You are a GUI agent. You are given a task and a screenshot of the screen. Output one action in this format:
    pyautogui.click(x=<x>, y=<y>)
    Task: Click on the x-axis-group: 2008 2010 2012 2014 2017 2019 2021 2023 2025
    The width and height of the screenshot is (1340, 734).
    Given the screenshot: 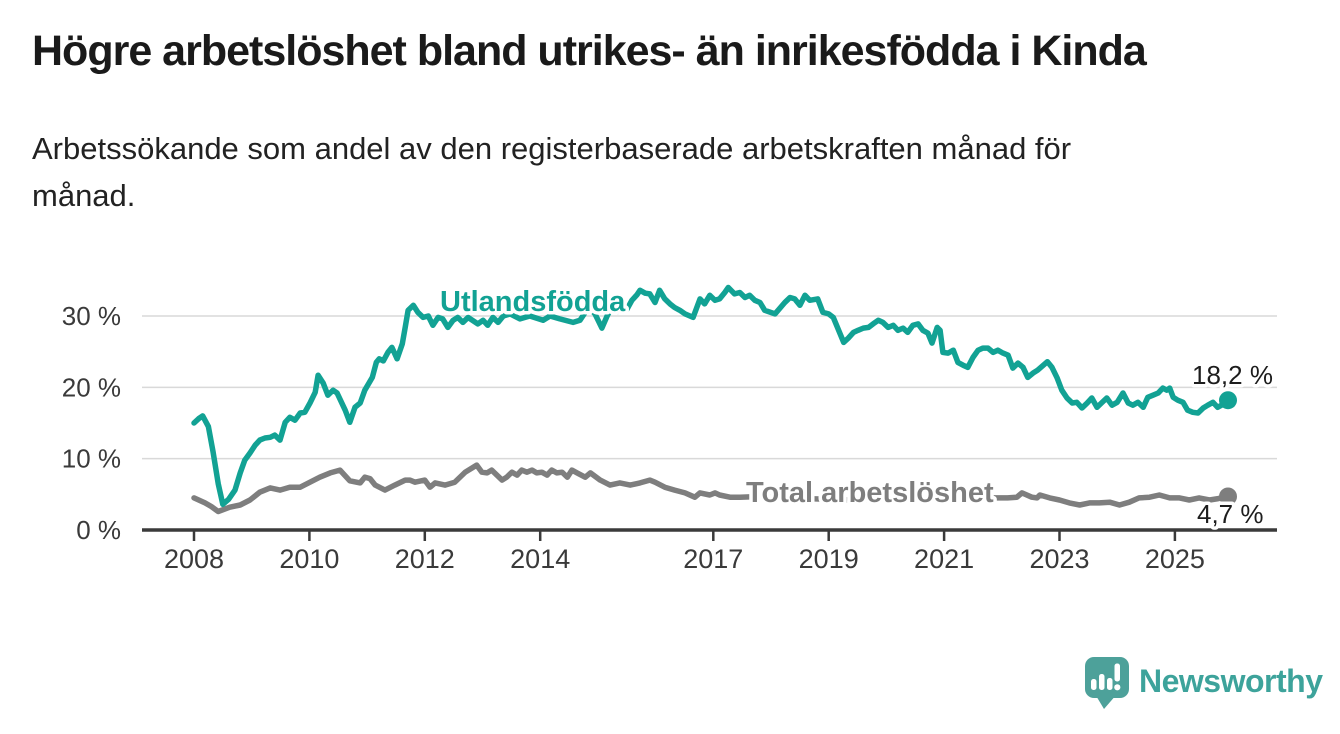 What is the action you would take?
    pyautogui.click(x=684, y=552)
    